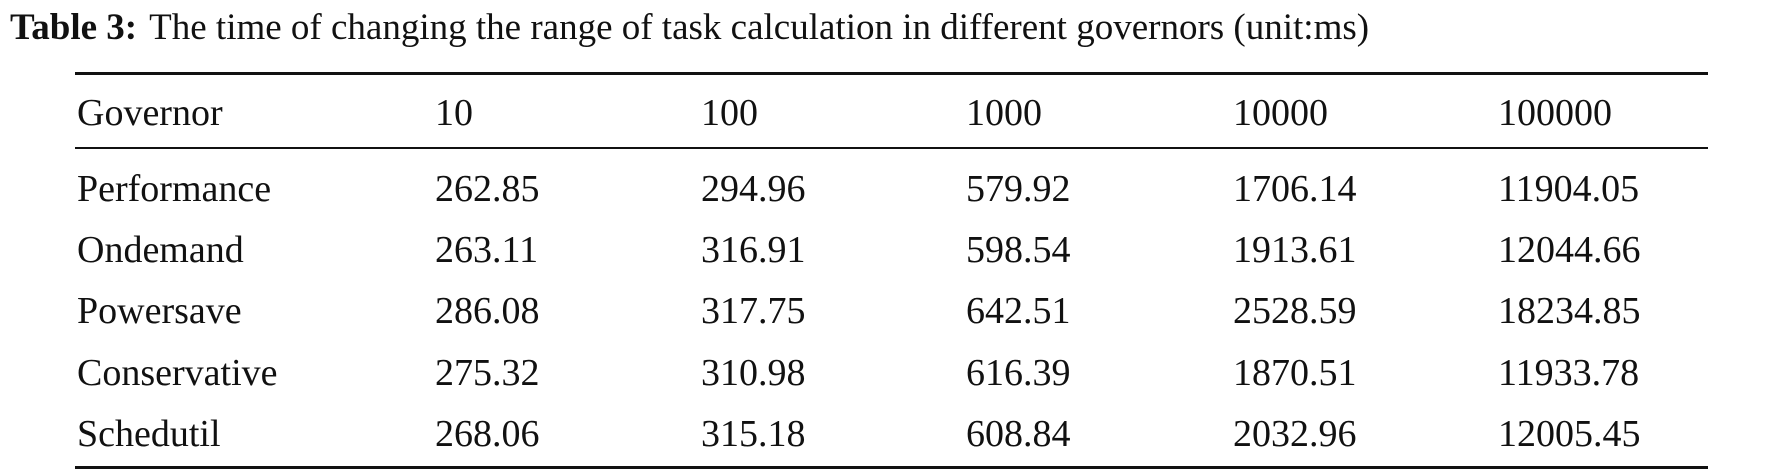  What do you see at coordinates (487, 189) in the screenshot?
I see `table-cell: 262.85` at bounding box center [487, 189].